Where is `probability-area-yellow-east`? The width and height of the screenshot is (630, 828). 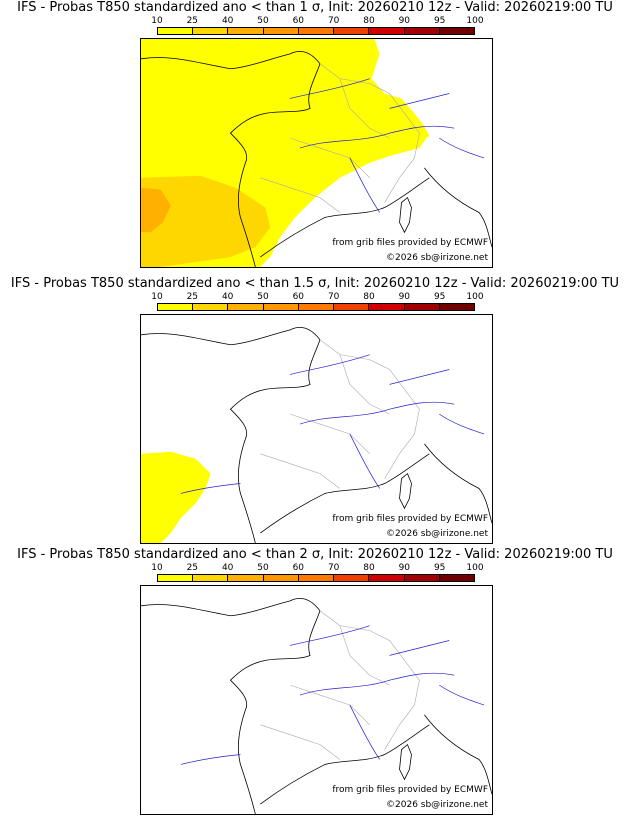 probability-area-yellow-east is located at coordinates (342, 144).